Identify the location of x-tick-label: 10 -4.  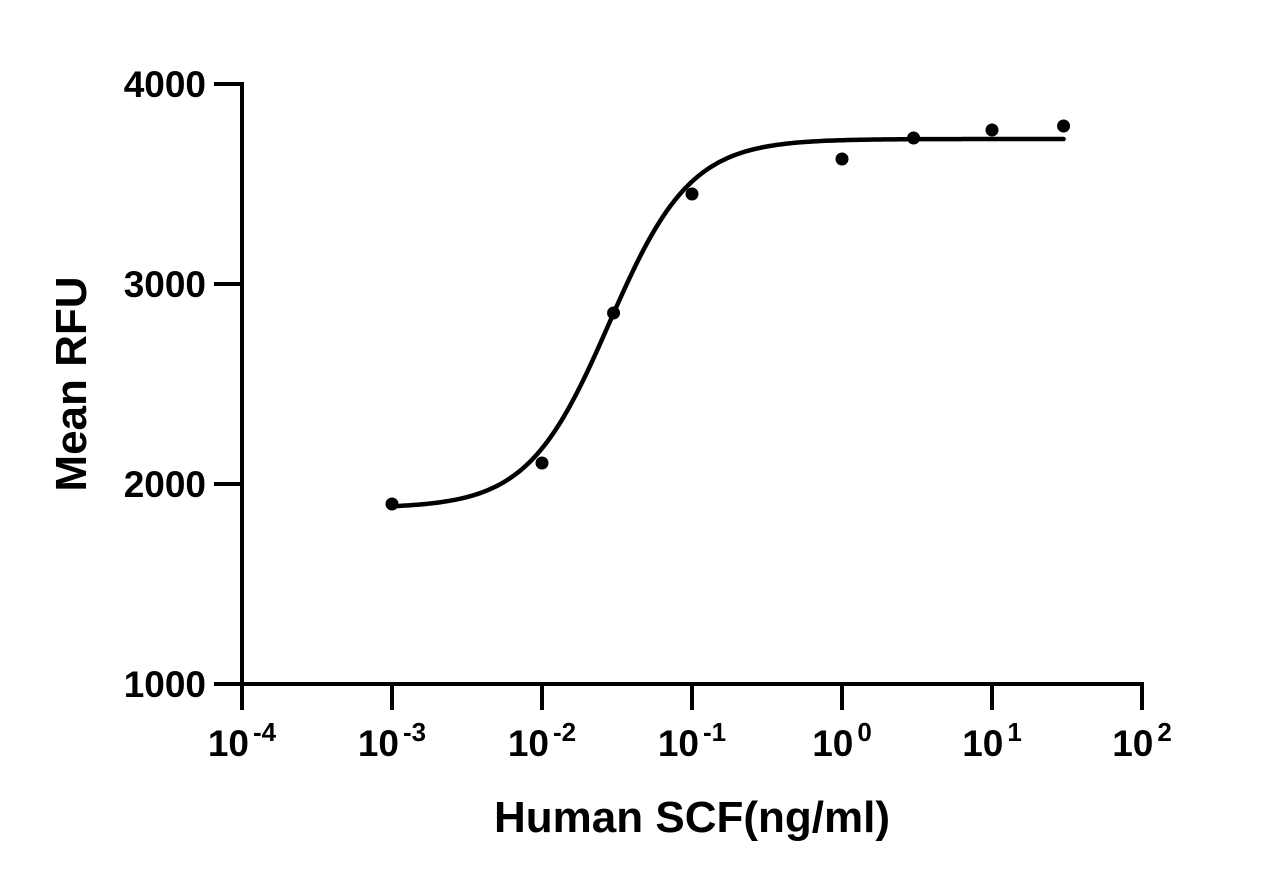
(242, 740).